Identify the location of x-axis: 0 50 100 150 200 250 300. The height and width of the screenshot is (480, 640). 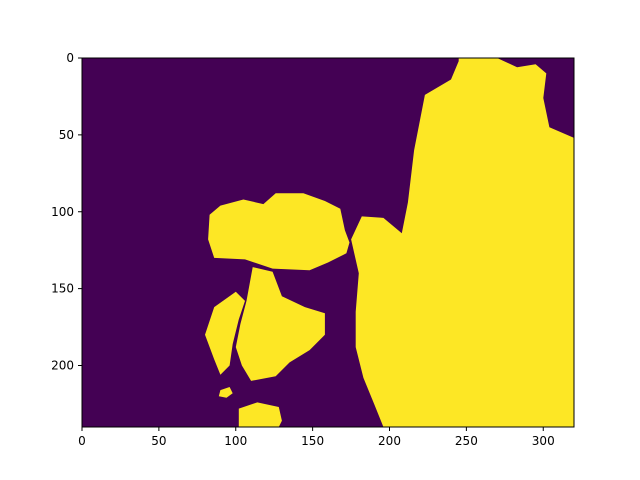
(316, 437).